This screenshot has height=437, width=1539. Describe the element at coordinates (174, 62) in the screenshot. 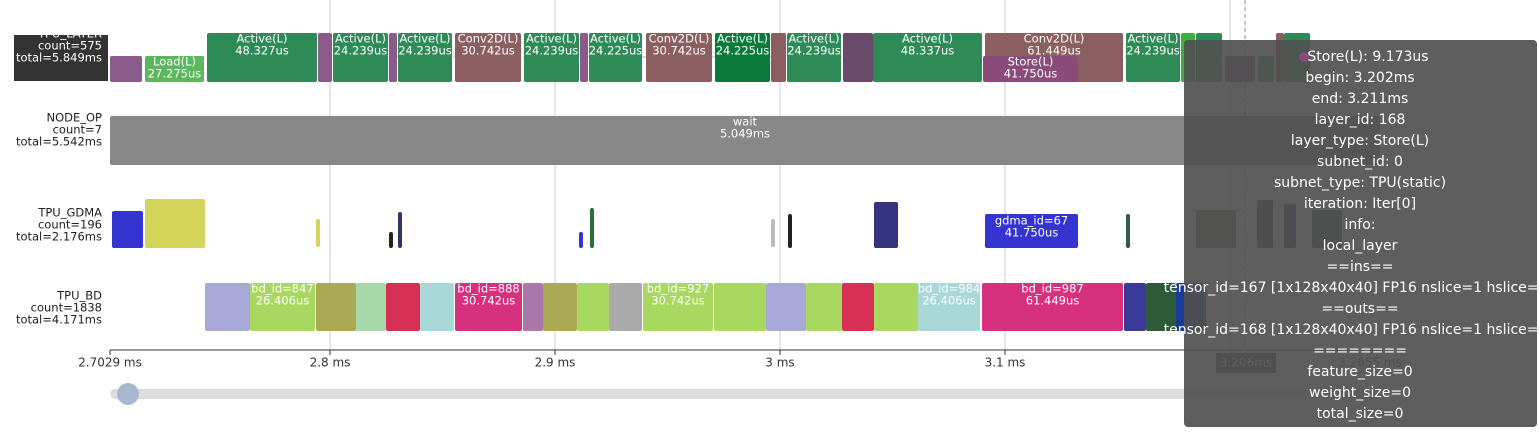

I see `event-name: Load(L)` at that location.